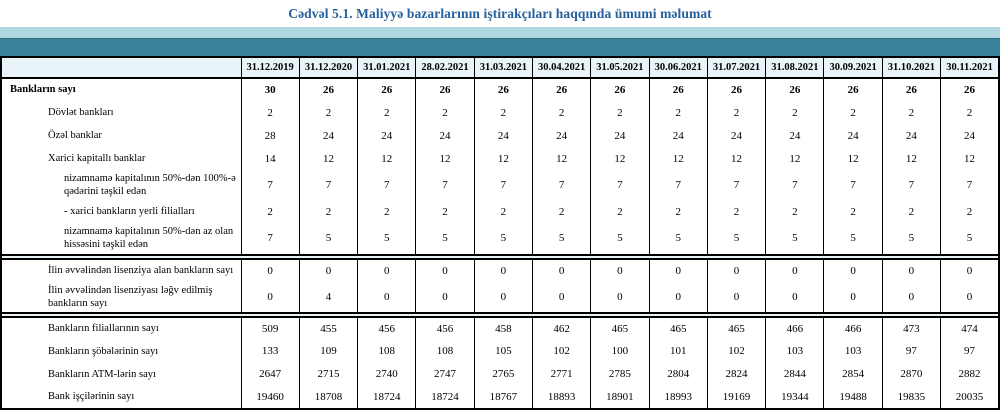  Describe the element at coordinates (270, 328) in the screenshot. I see `value-cell: 509` at that location.